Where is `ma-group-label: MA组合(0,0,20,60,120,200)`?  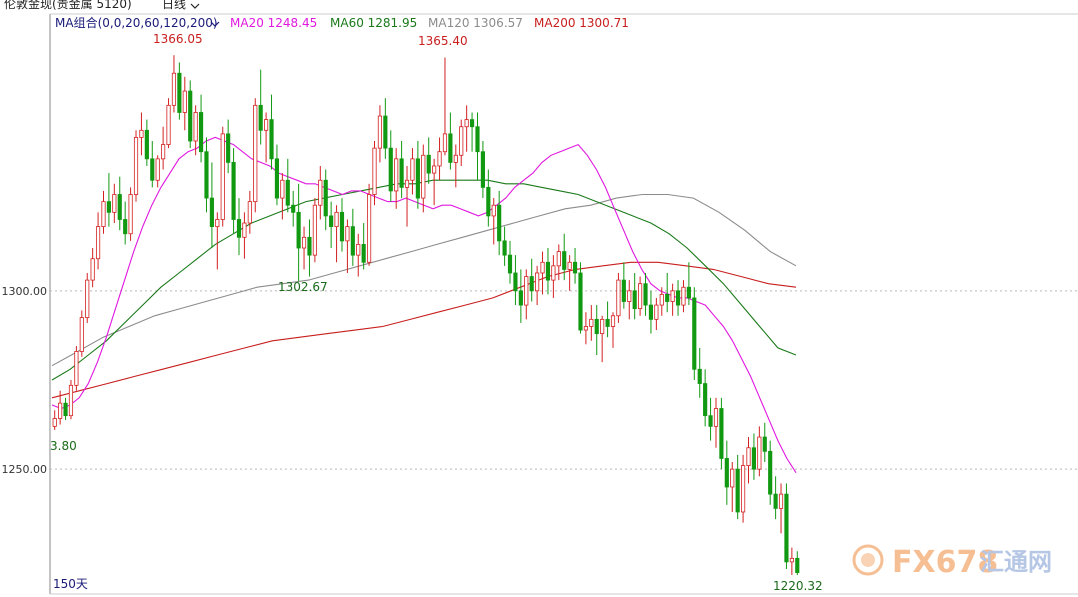 ma-group-label: MA组合(0,0,20,60,120,200) is located at coordinates (136, 22).